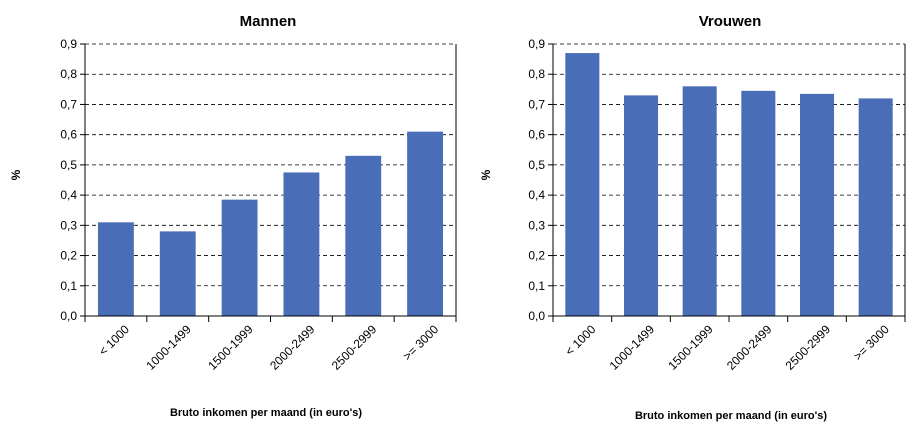 This screenshot has width=917, height=425. What do you see at coordinates (268, 21) in the screenshot?
I see `chart-title: Mannen` at bounding box center [268, 21].